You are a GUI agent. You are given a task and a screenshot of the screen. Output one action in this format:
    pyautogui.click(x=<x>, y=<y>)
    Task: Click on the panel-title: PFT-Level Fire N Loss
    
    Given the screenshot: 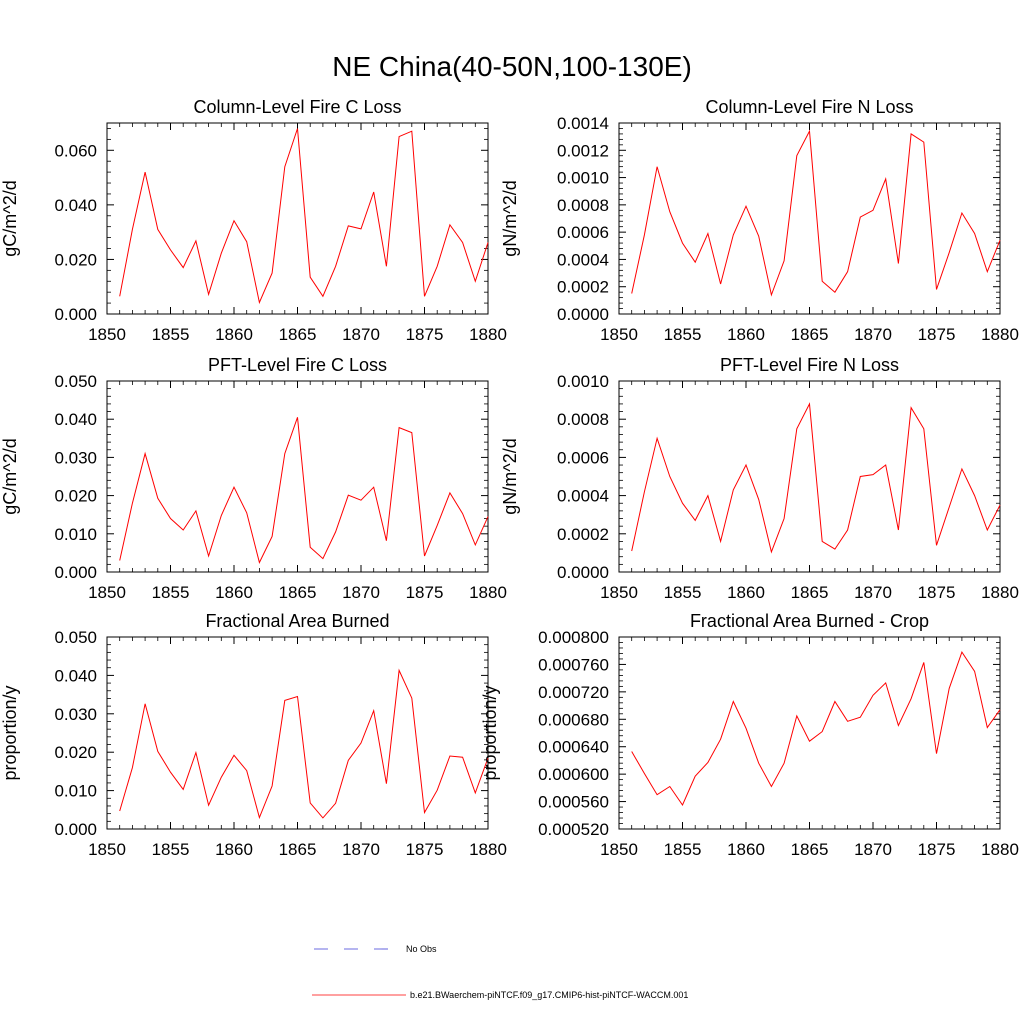 What is the action you would take?
    pyautogui.click(x=809, y=365)
    